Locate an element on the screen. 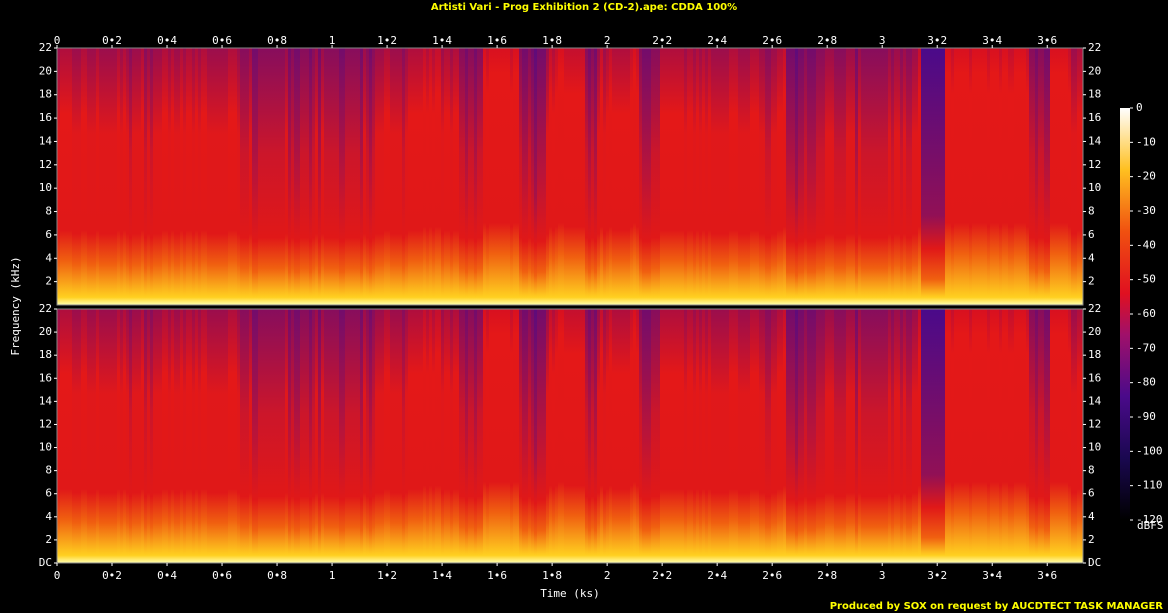 This screenshot has width=1168, height=613. x-tick-label: 1•6 is located at coordinates (497, 40).